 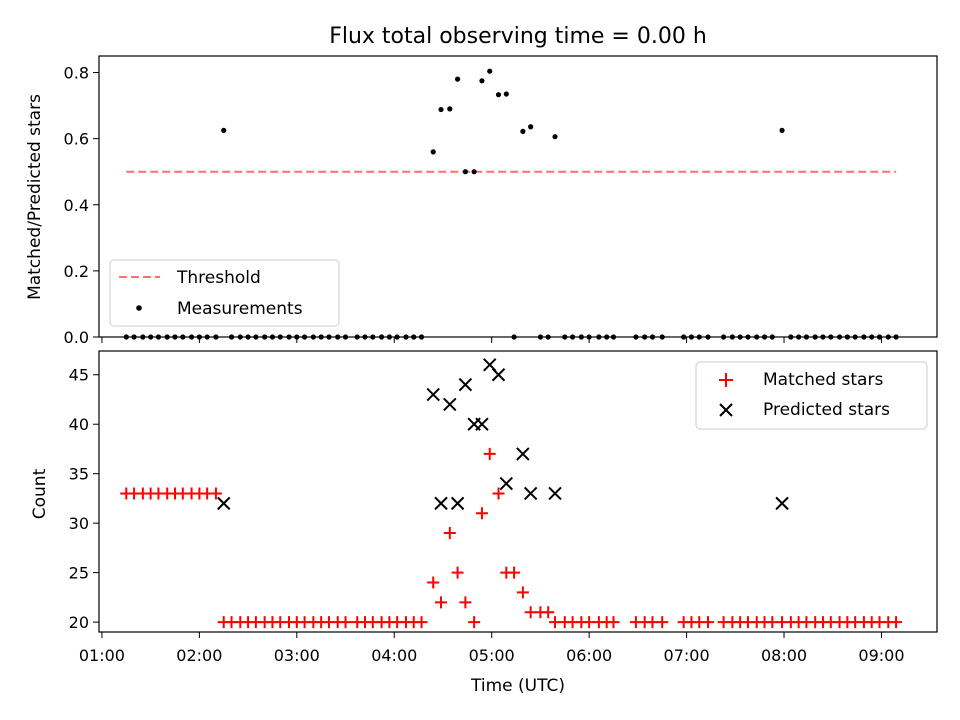 I want to click on top-legend-box, so click(x=224, y=293).